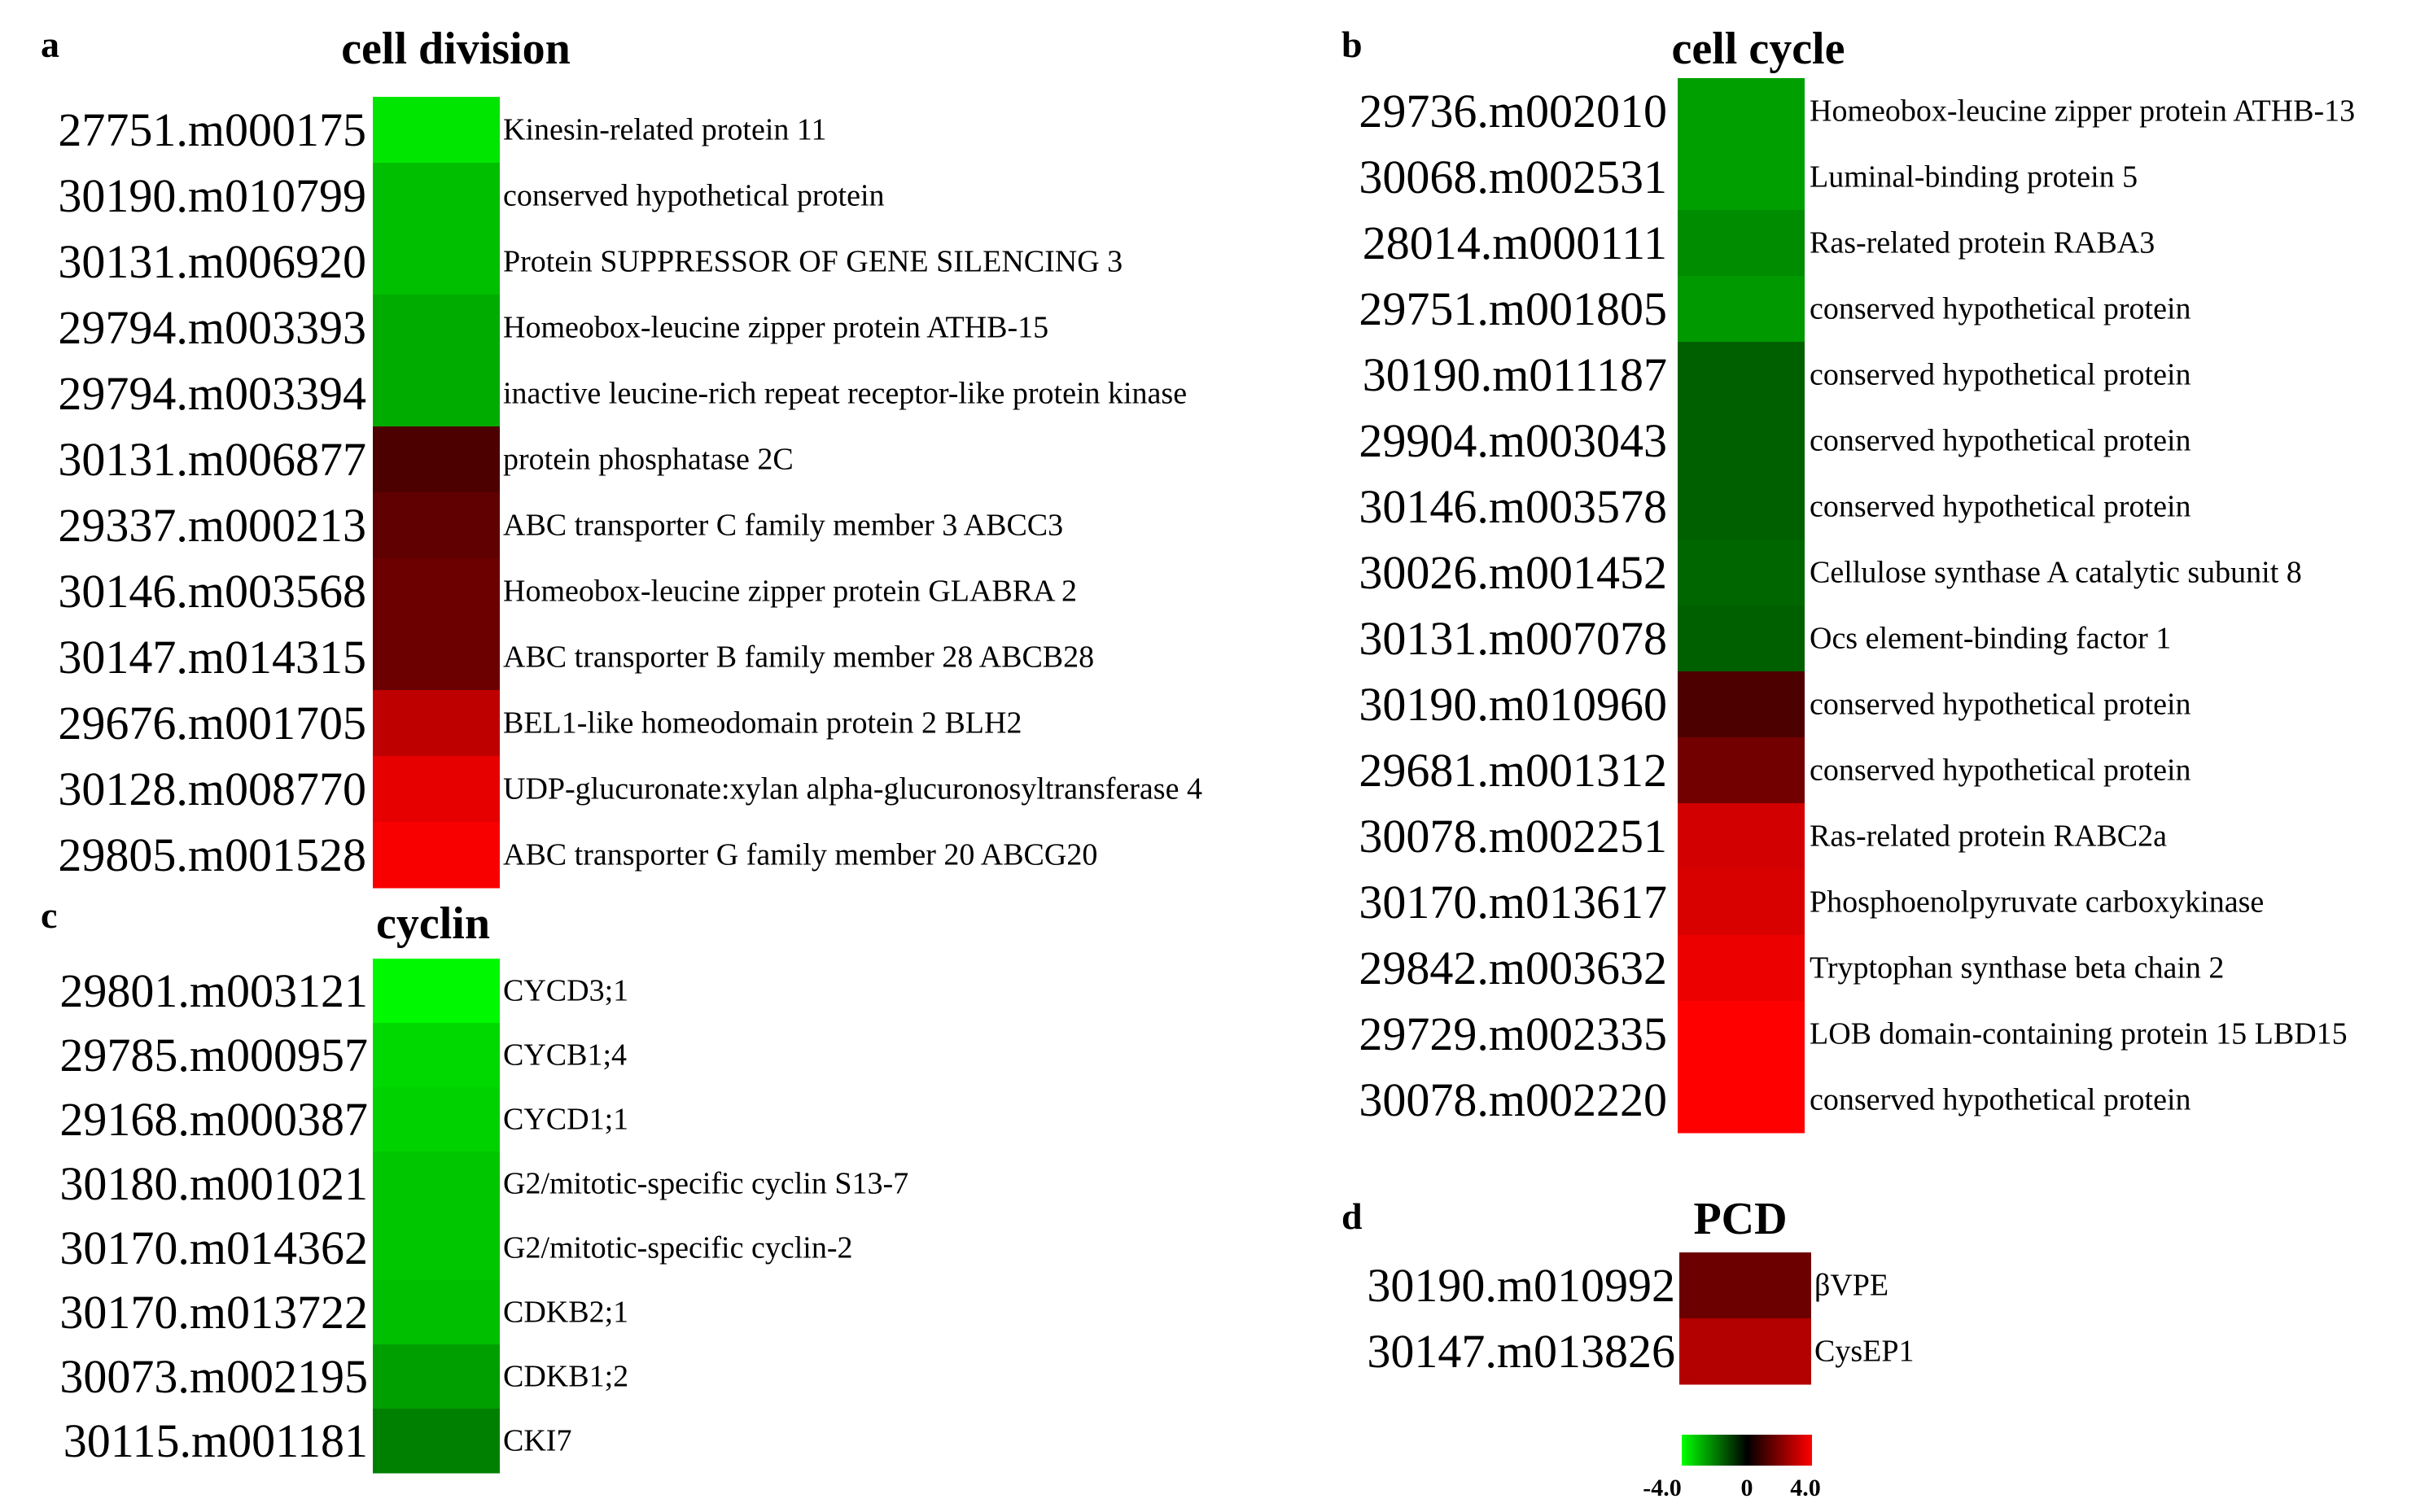 This screenshot has width=2429, height=1512. I want to click on gene-id-label: 29736.m002010, so click(1513, 111).